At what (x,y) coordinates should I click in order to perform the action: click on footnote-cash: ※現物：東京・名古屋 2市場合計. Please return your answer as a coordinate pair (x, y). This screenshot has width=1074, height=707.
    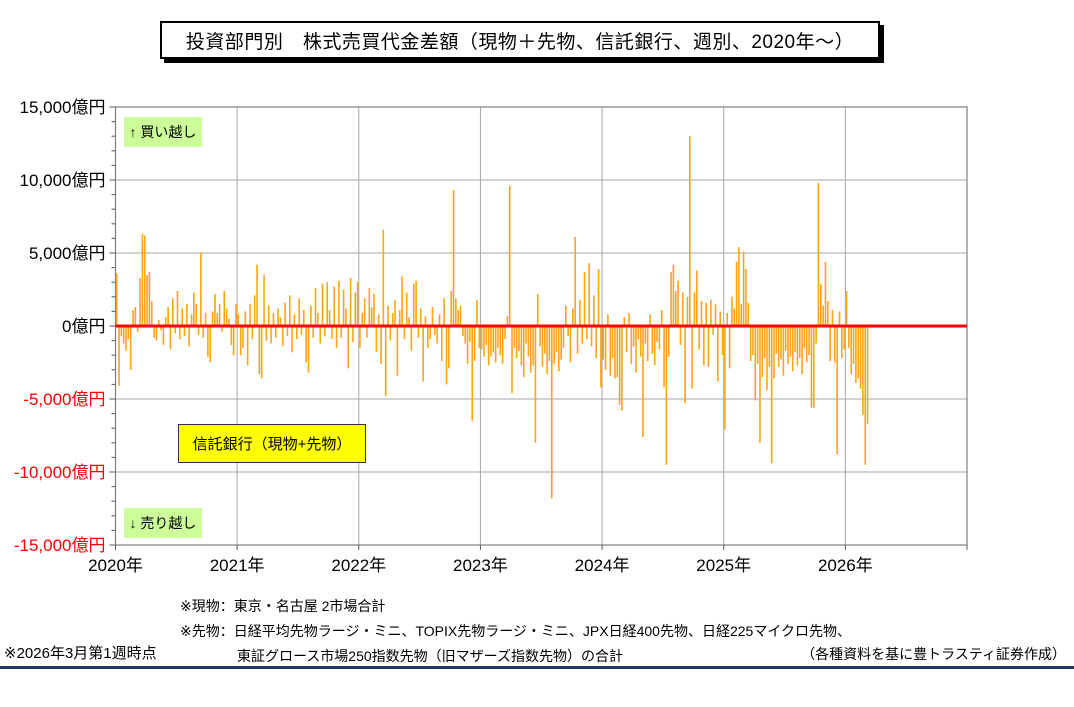
    Looking at the image, I should click on (283, 606).